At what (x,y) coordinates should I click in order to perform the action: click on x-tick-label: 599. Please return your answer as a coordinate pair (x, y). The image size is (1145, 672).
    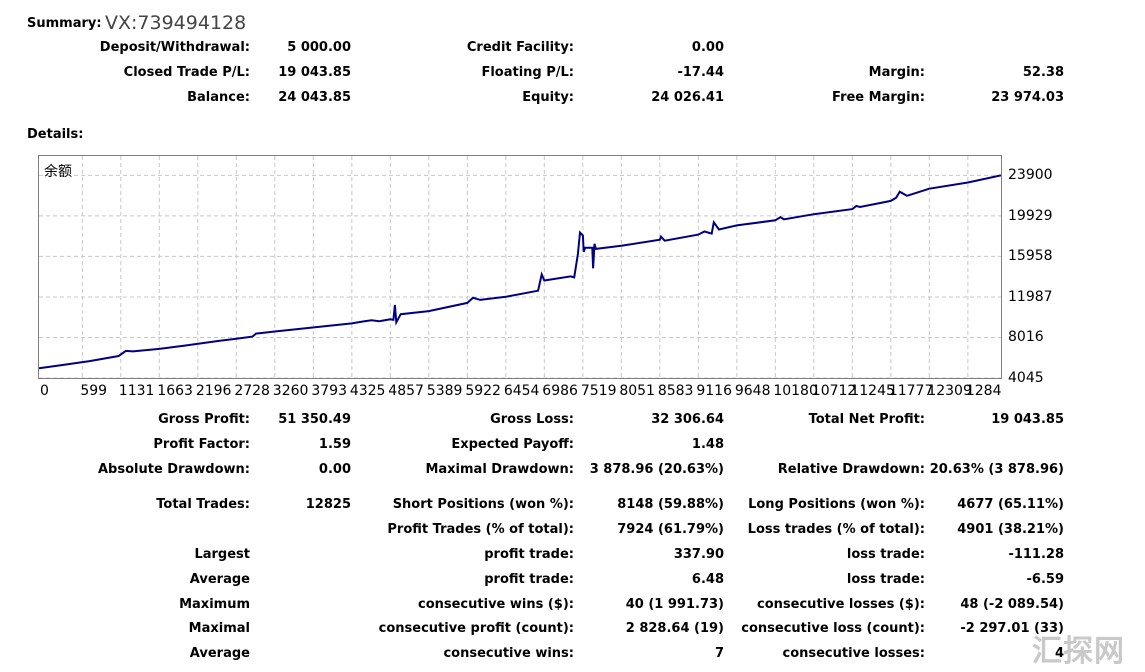
    Looking at the image, I should click on (94, 391).